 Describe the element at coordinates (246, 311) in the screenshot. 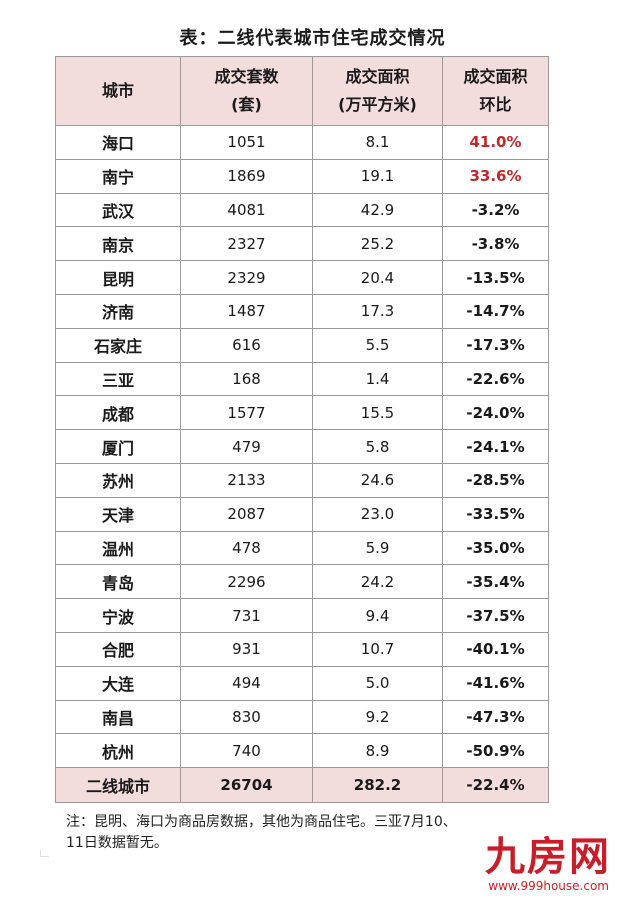

I see `units-cell: 1487` at that location.